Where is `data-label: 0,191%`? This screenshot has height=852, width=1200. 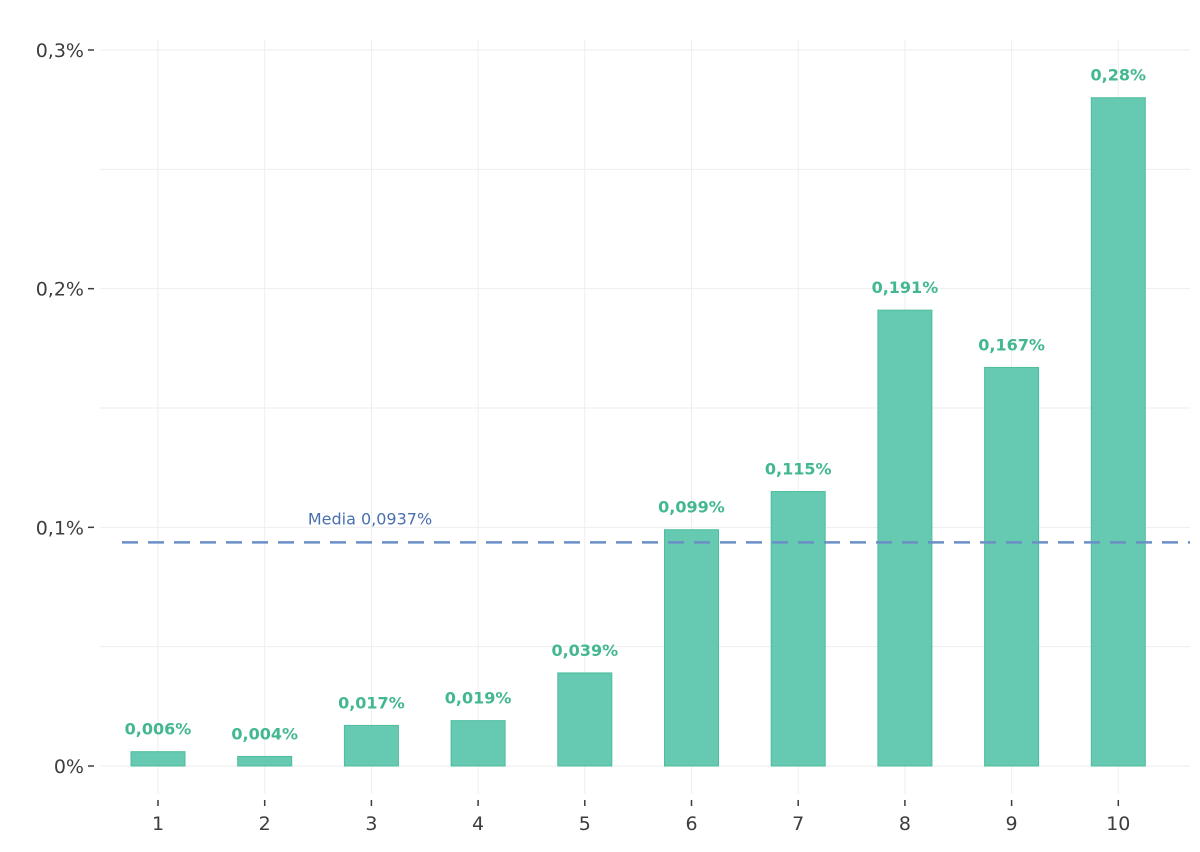 data-label: 0,191% is located at coordinates (905, 287).